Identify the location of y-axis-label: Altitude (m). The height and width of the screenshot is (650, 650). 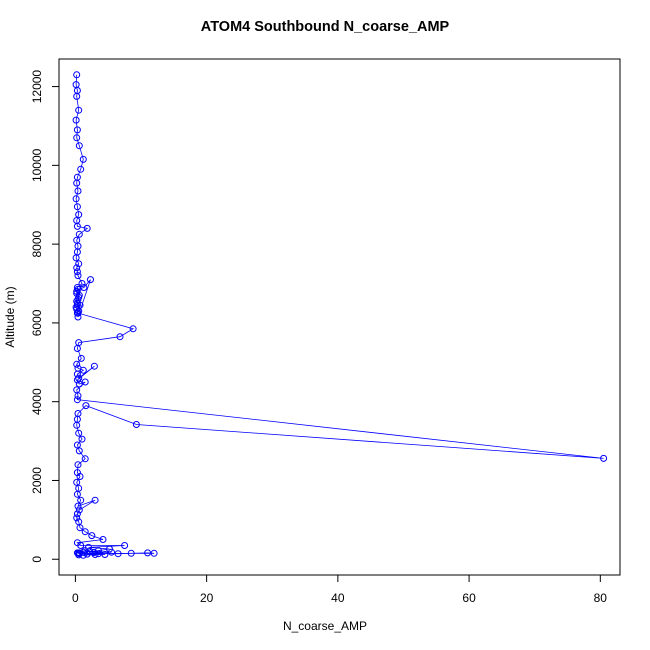
(10, 317).